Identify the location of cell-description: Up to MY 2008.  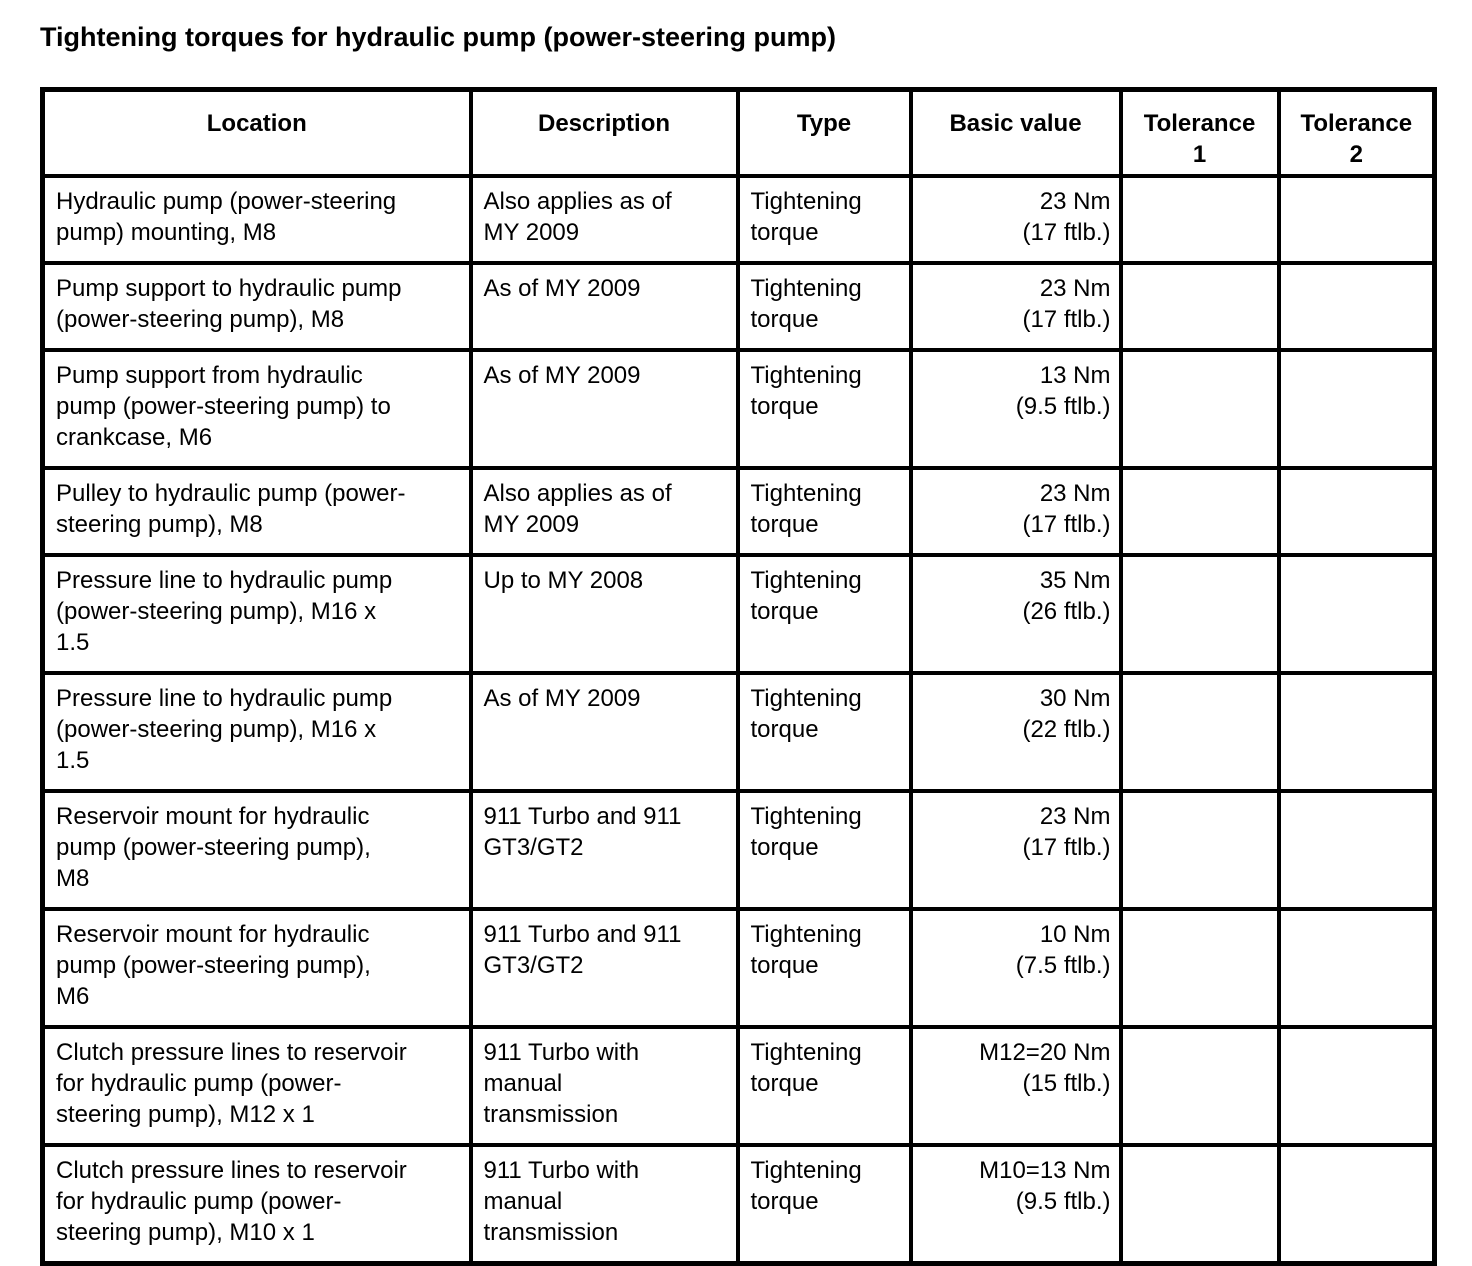
(604, 614).